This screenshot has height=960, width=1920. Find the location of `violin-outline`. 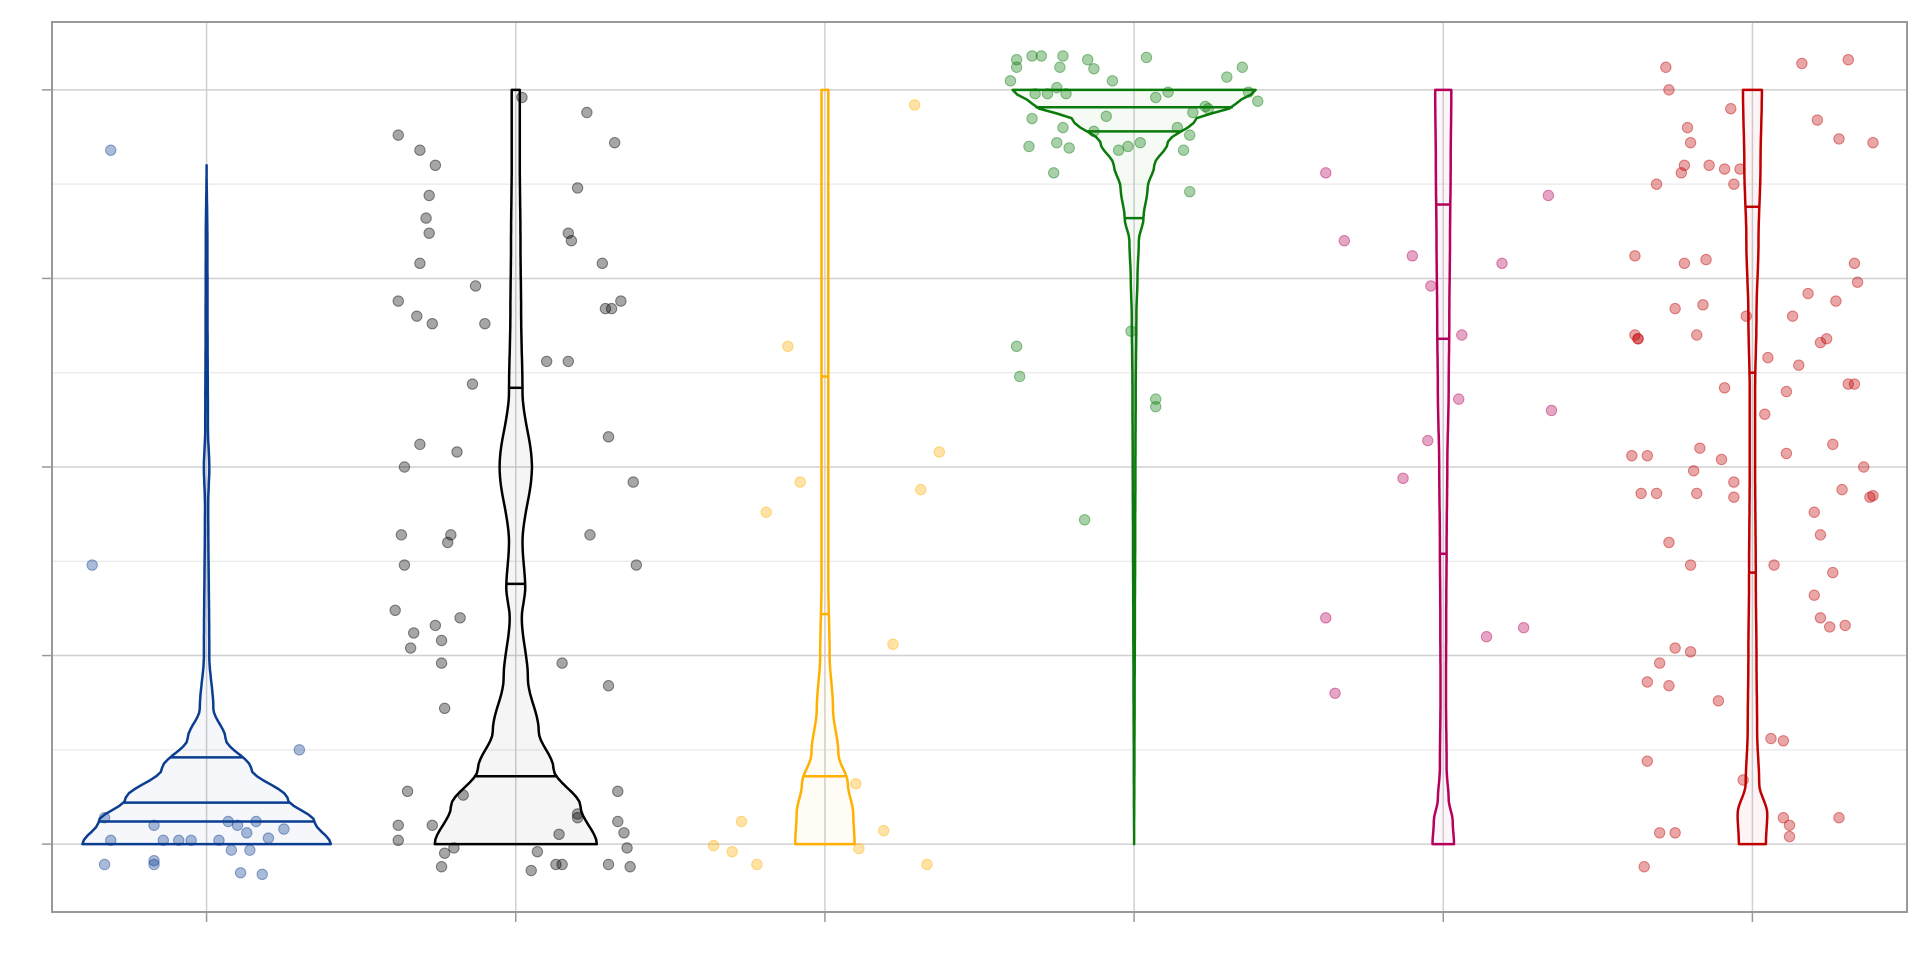

violin-outline is located at coordinates (1752, 467).